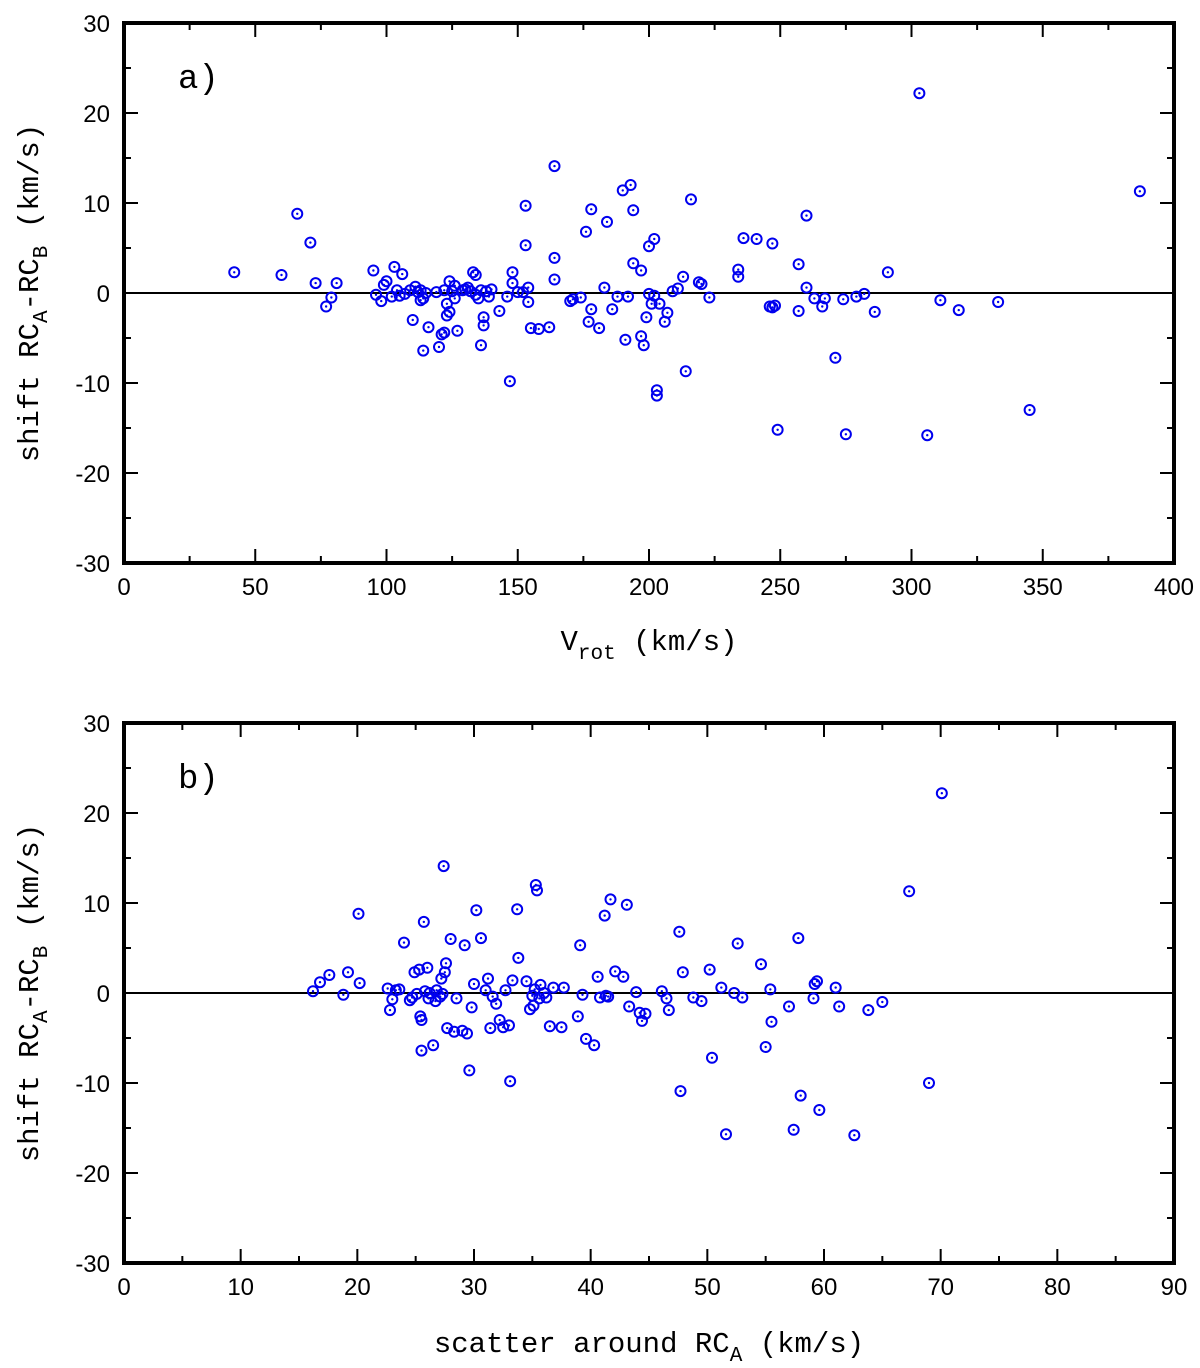 This screenshot has height=1368, width=1200. I want to click on x-tick-label: 90, so click(1174, 1287).